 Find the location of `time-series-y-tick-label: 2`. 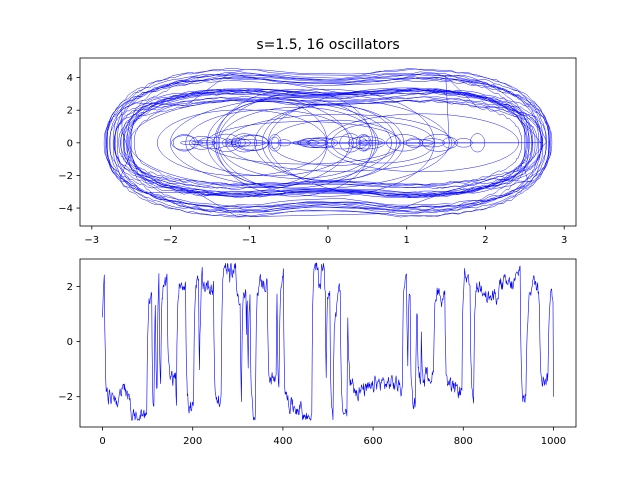

time-series-y-tick-label: 2 is located at coordinates (70, 287).